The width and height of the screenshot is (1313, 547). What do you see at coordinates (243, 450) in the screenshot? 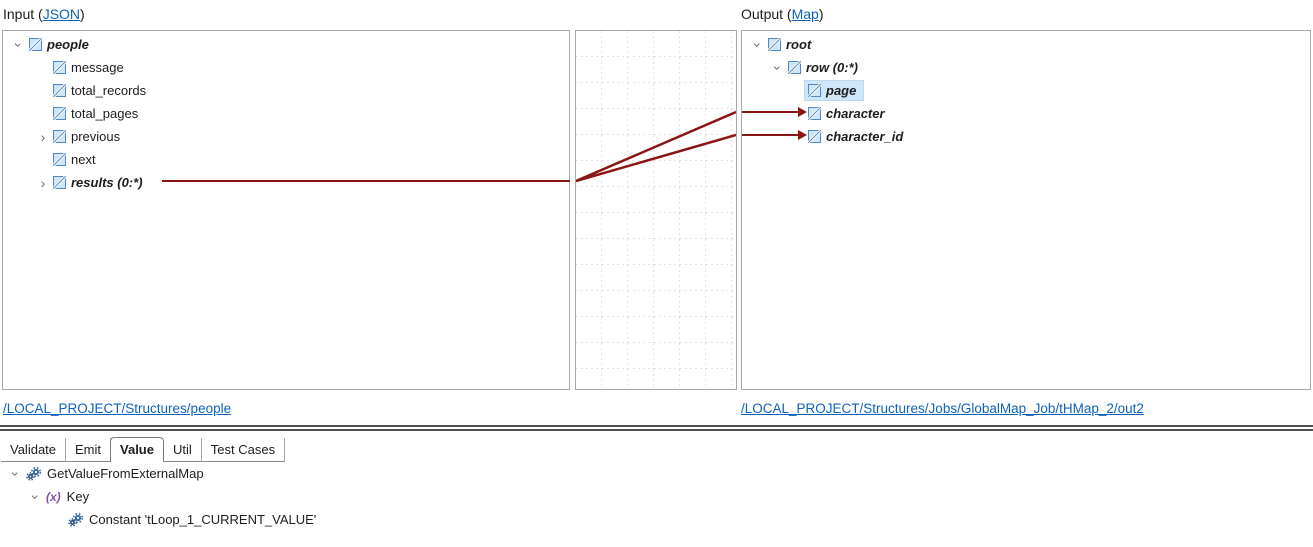
I see `tab-test-cases: Test Cases` at bounding box center [243, 450].